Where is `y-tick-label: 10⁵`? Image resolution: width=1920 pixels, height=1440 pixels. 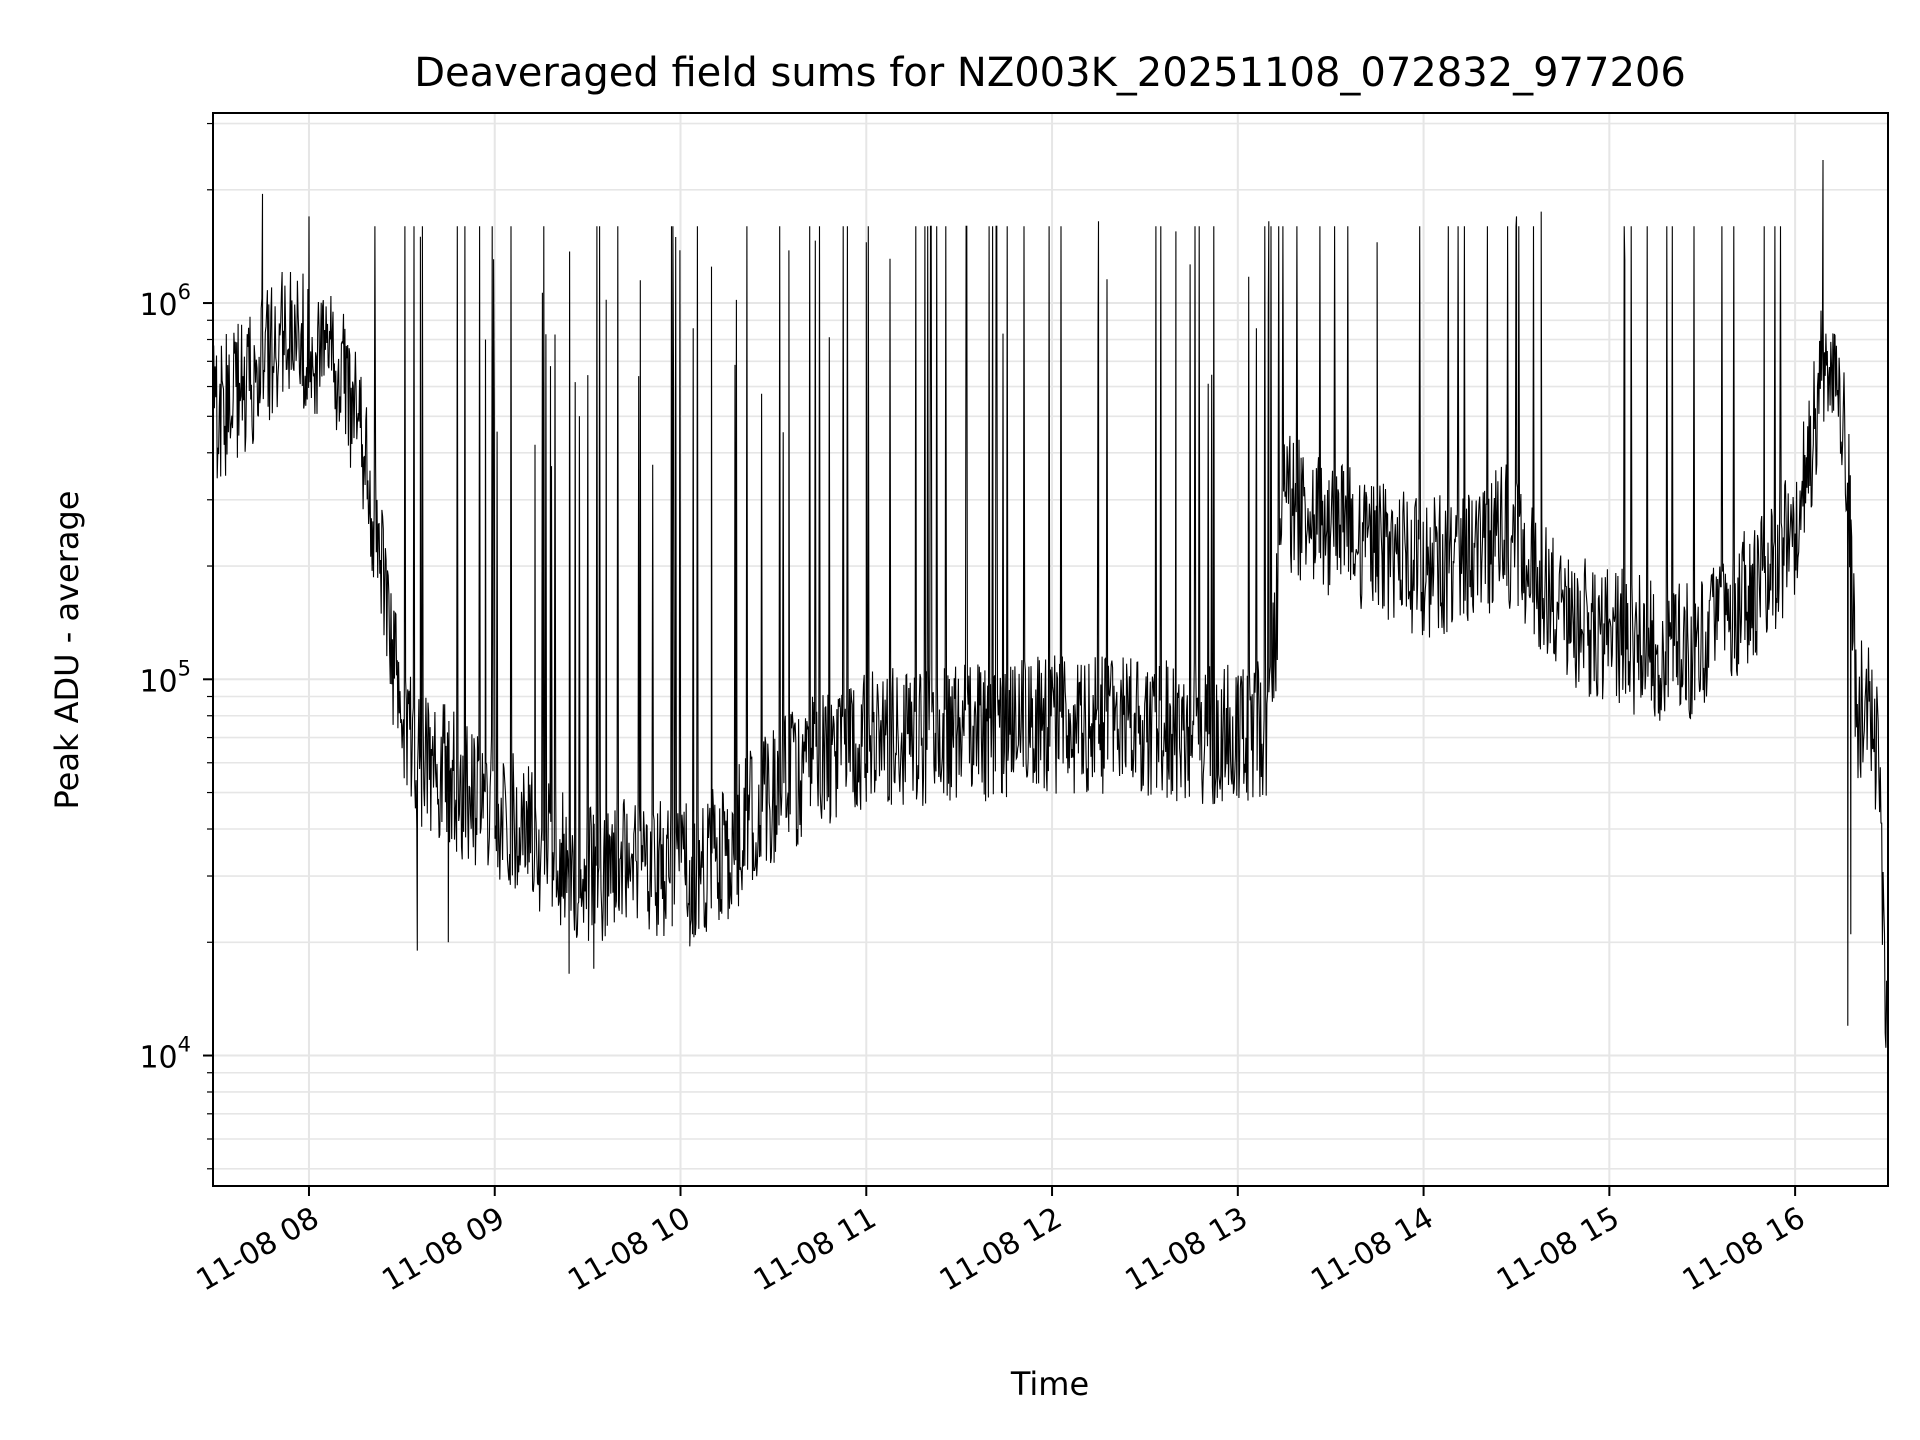 y-tick-label: 10⁵ is located at coordinates (165, 677).